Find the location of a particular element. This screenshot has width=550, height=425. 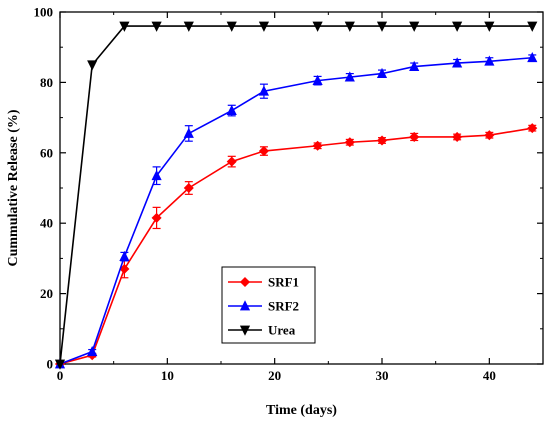

legend-label: SRF2 is located at coordinates (283, 306).